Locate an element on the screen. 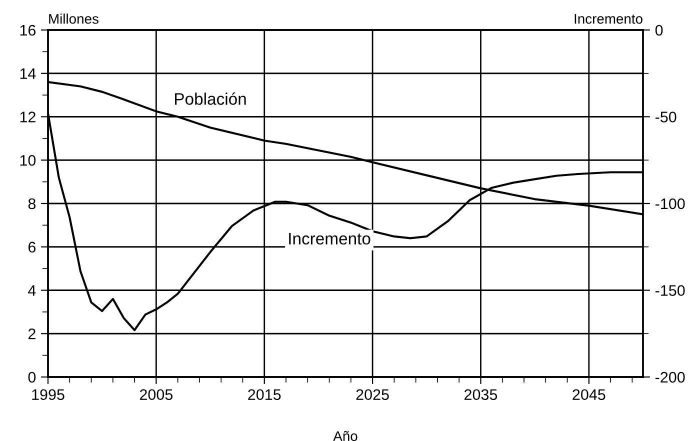  y-tick-label: 12 is located at coordinates (28, 117).